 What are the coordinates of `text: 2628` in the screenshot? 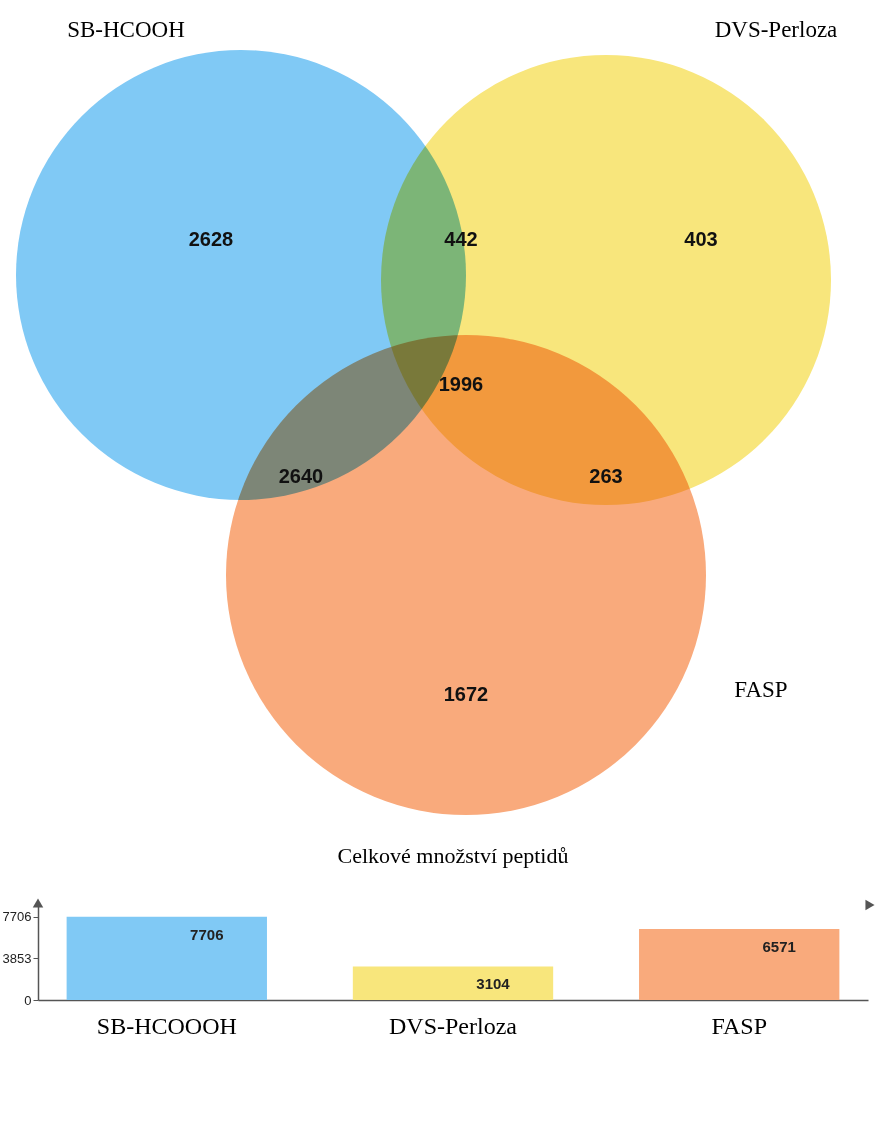 It's located at (211, 239).